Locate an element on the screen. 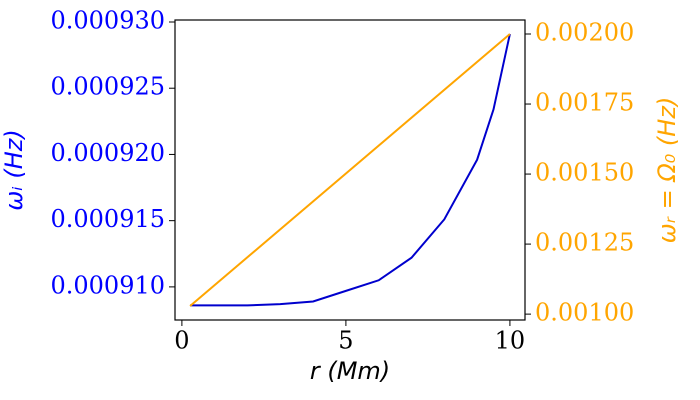  y2-tick-label: 0.00200 is located at coordinates (584, 33).